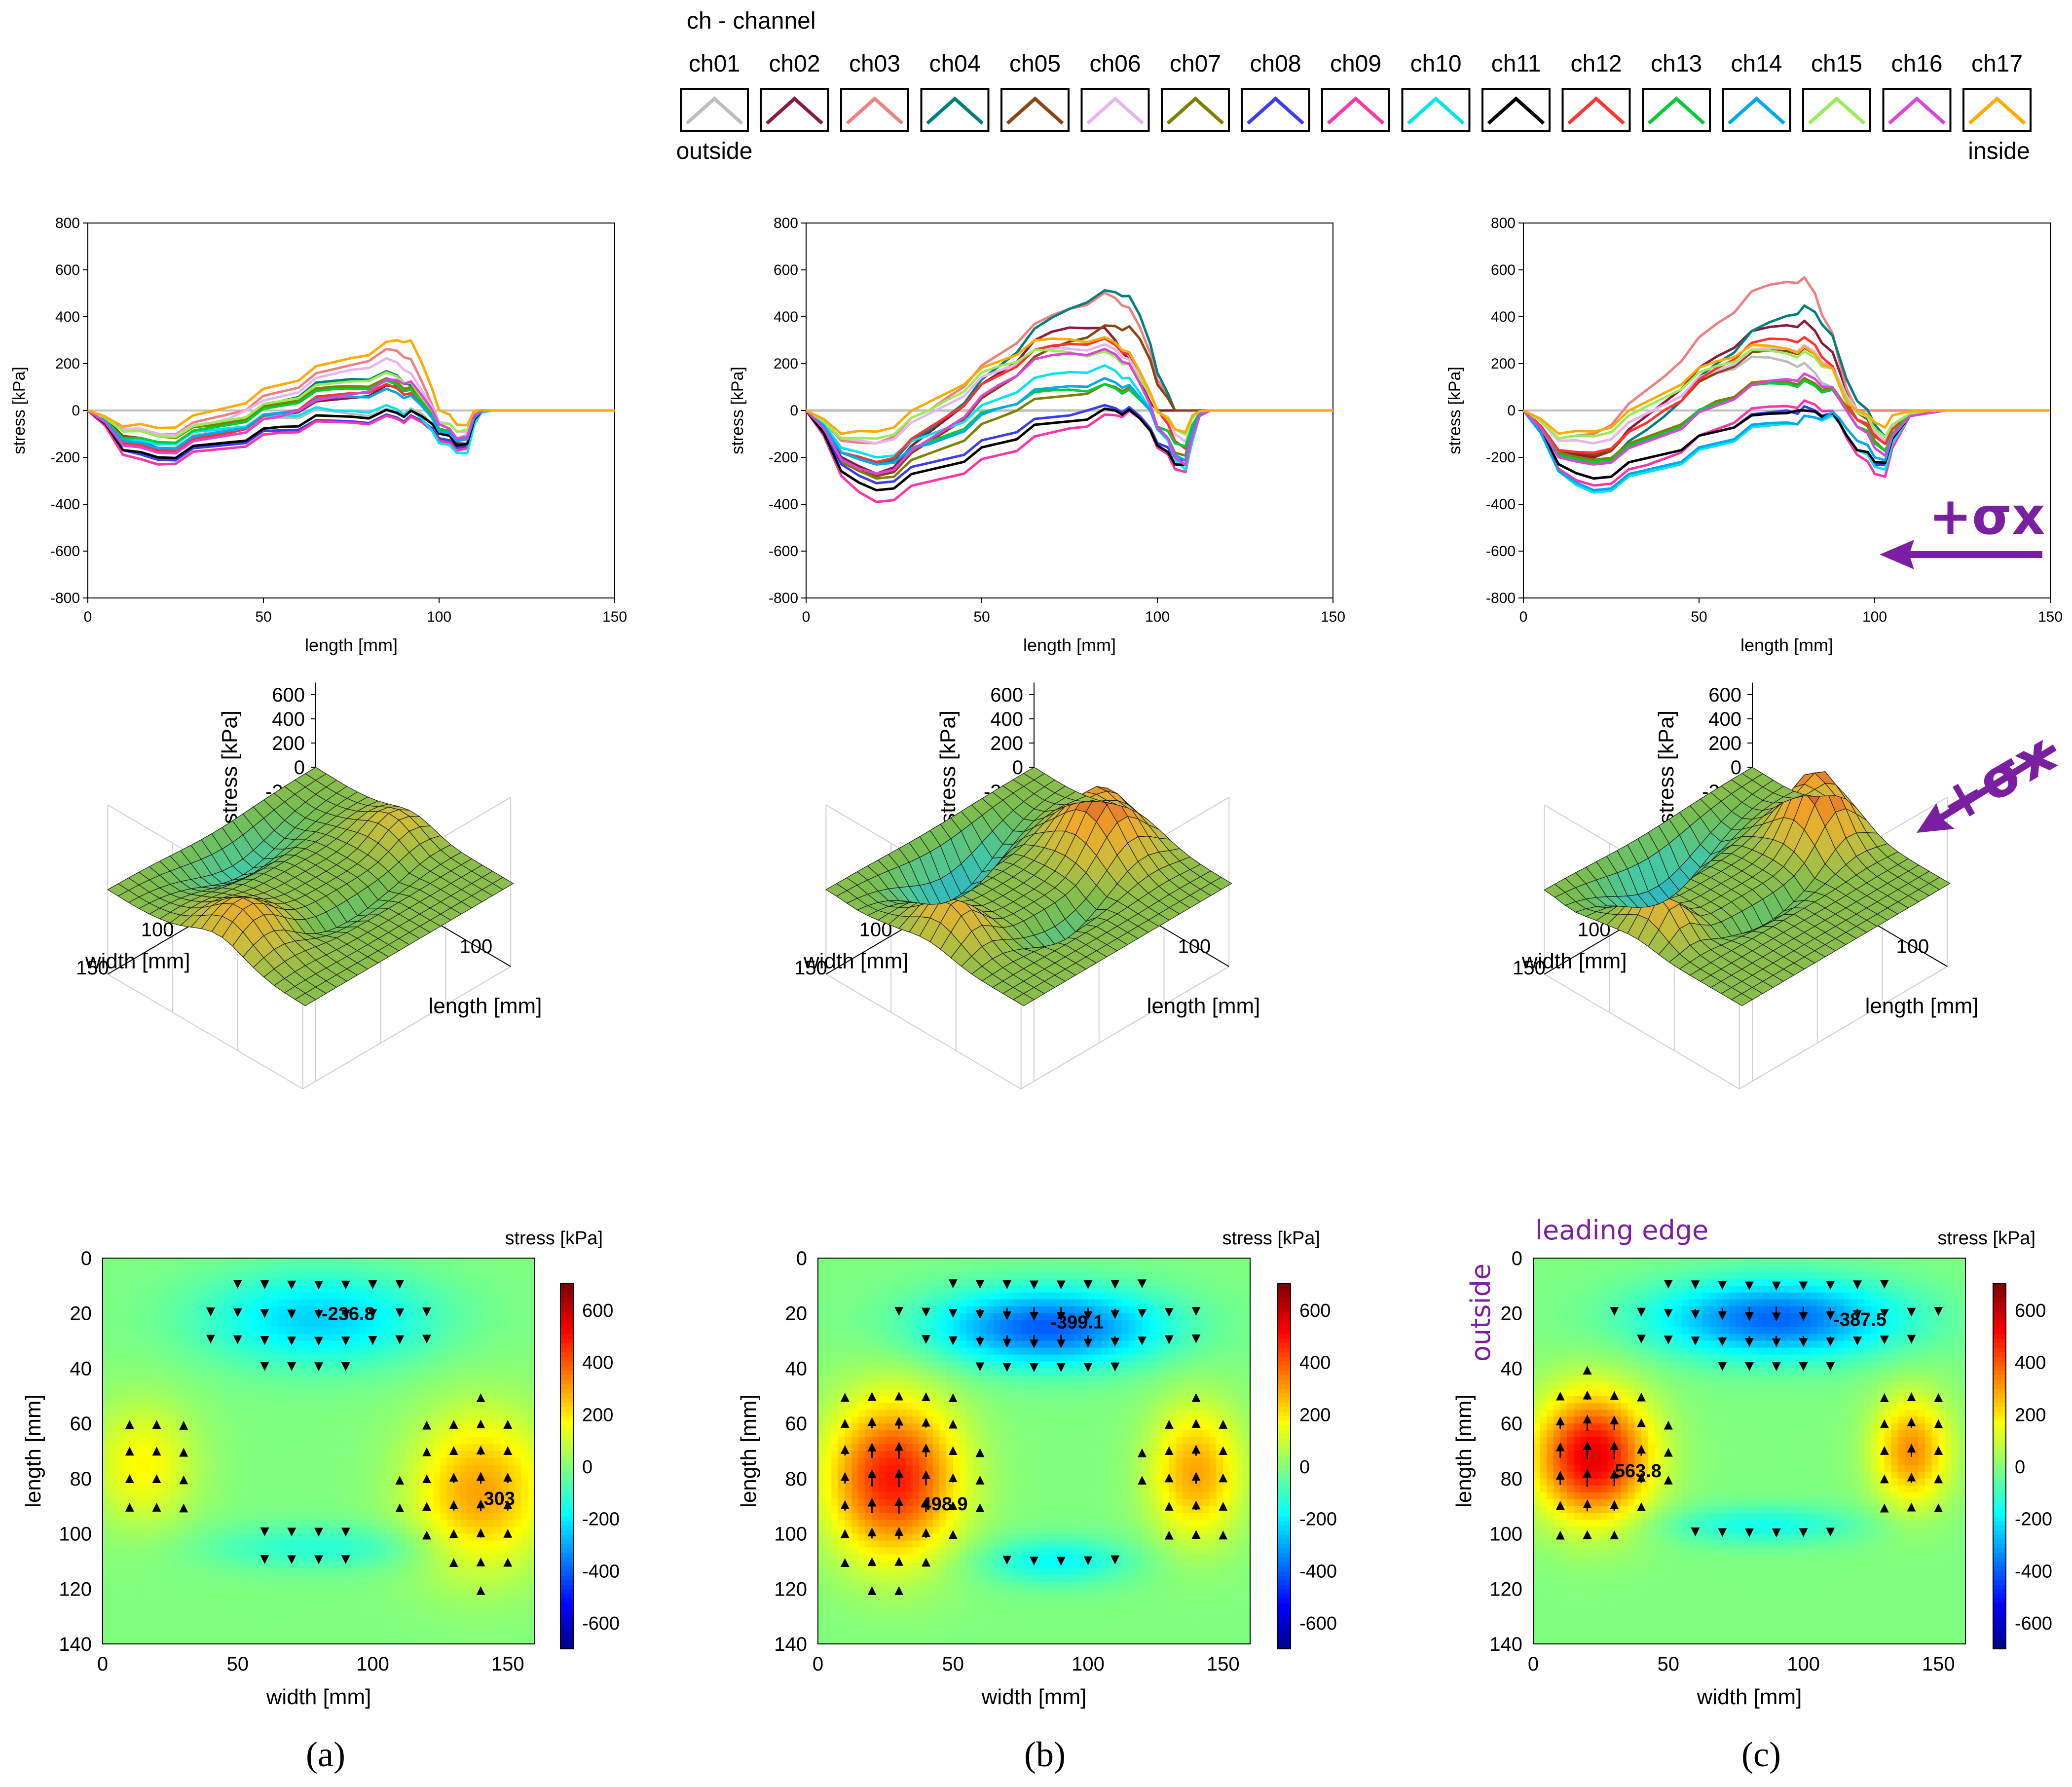 The height and width of the screenshot is (1787, 2072). What do you see at coordinates (67, 364) in the screenshot?
I see `y-tick-label: 200` at bounding box center [67, 364].